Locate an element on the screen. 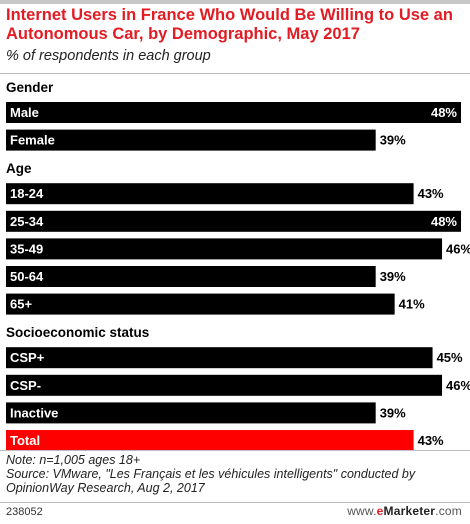 This screenshot has width=470, height=524. brand-name: Marketer is located at coordinates (409, 511).